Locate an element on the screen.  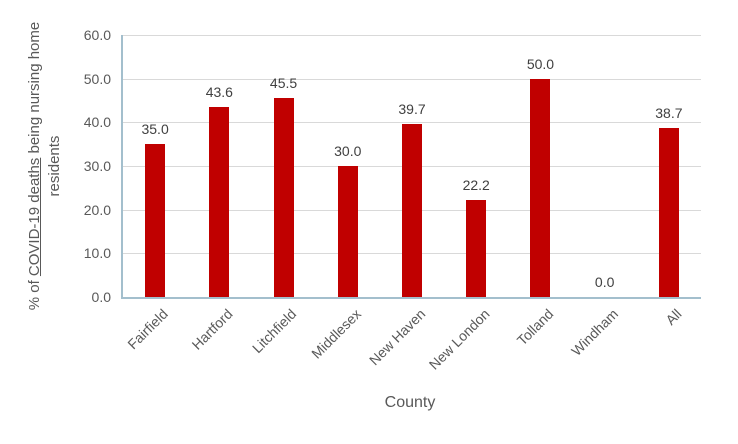
bar-hartford is located at coordinates (219, 201).